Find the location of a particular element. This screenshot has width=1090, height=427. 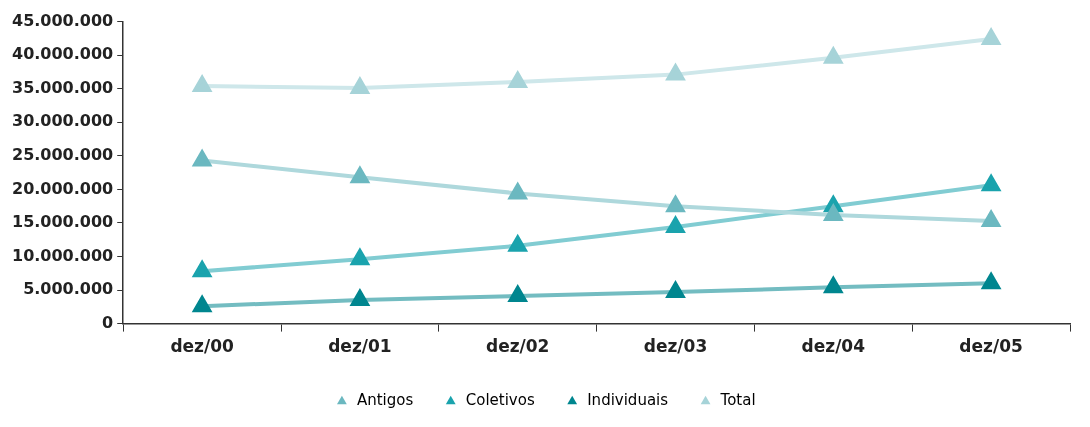

x-tick-label: dez/00 is located at coordinates (202, 346).